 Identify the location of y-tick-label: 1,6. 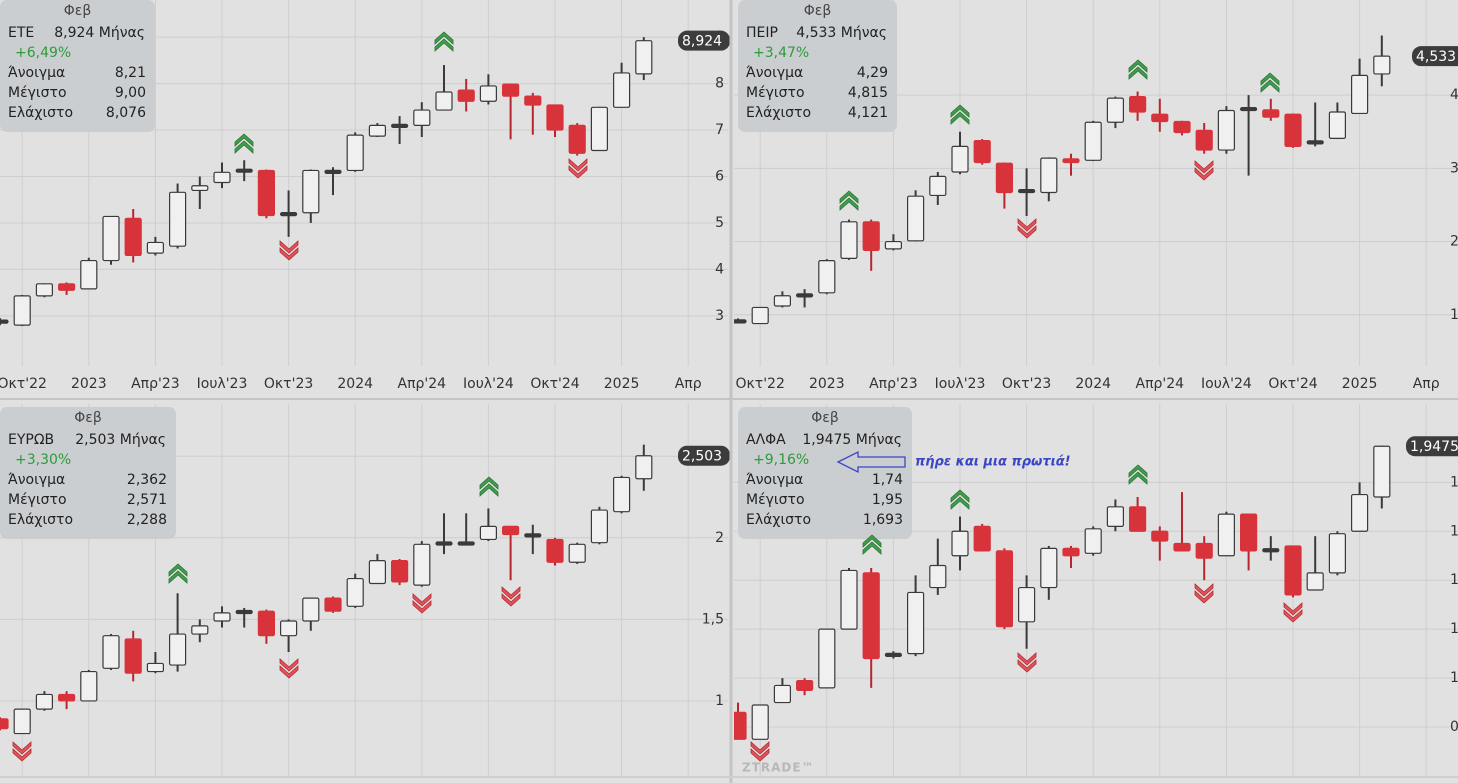
(1454, 531).